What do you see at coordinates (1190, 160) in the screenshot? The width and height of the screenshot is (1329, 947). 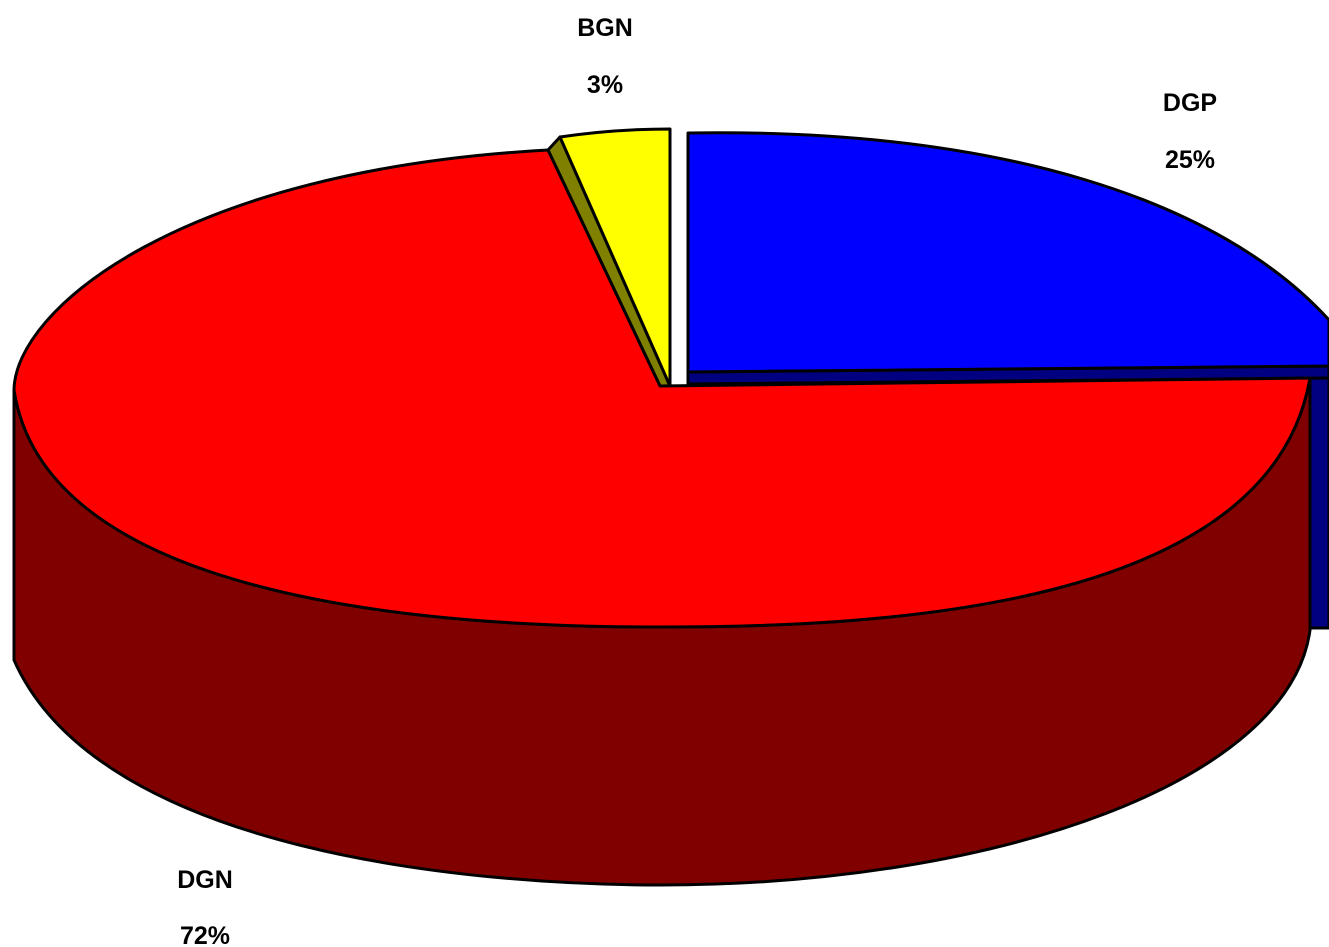 I see `label-dgp-percent: 25%` at bounding box center [1190, 160].